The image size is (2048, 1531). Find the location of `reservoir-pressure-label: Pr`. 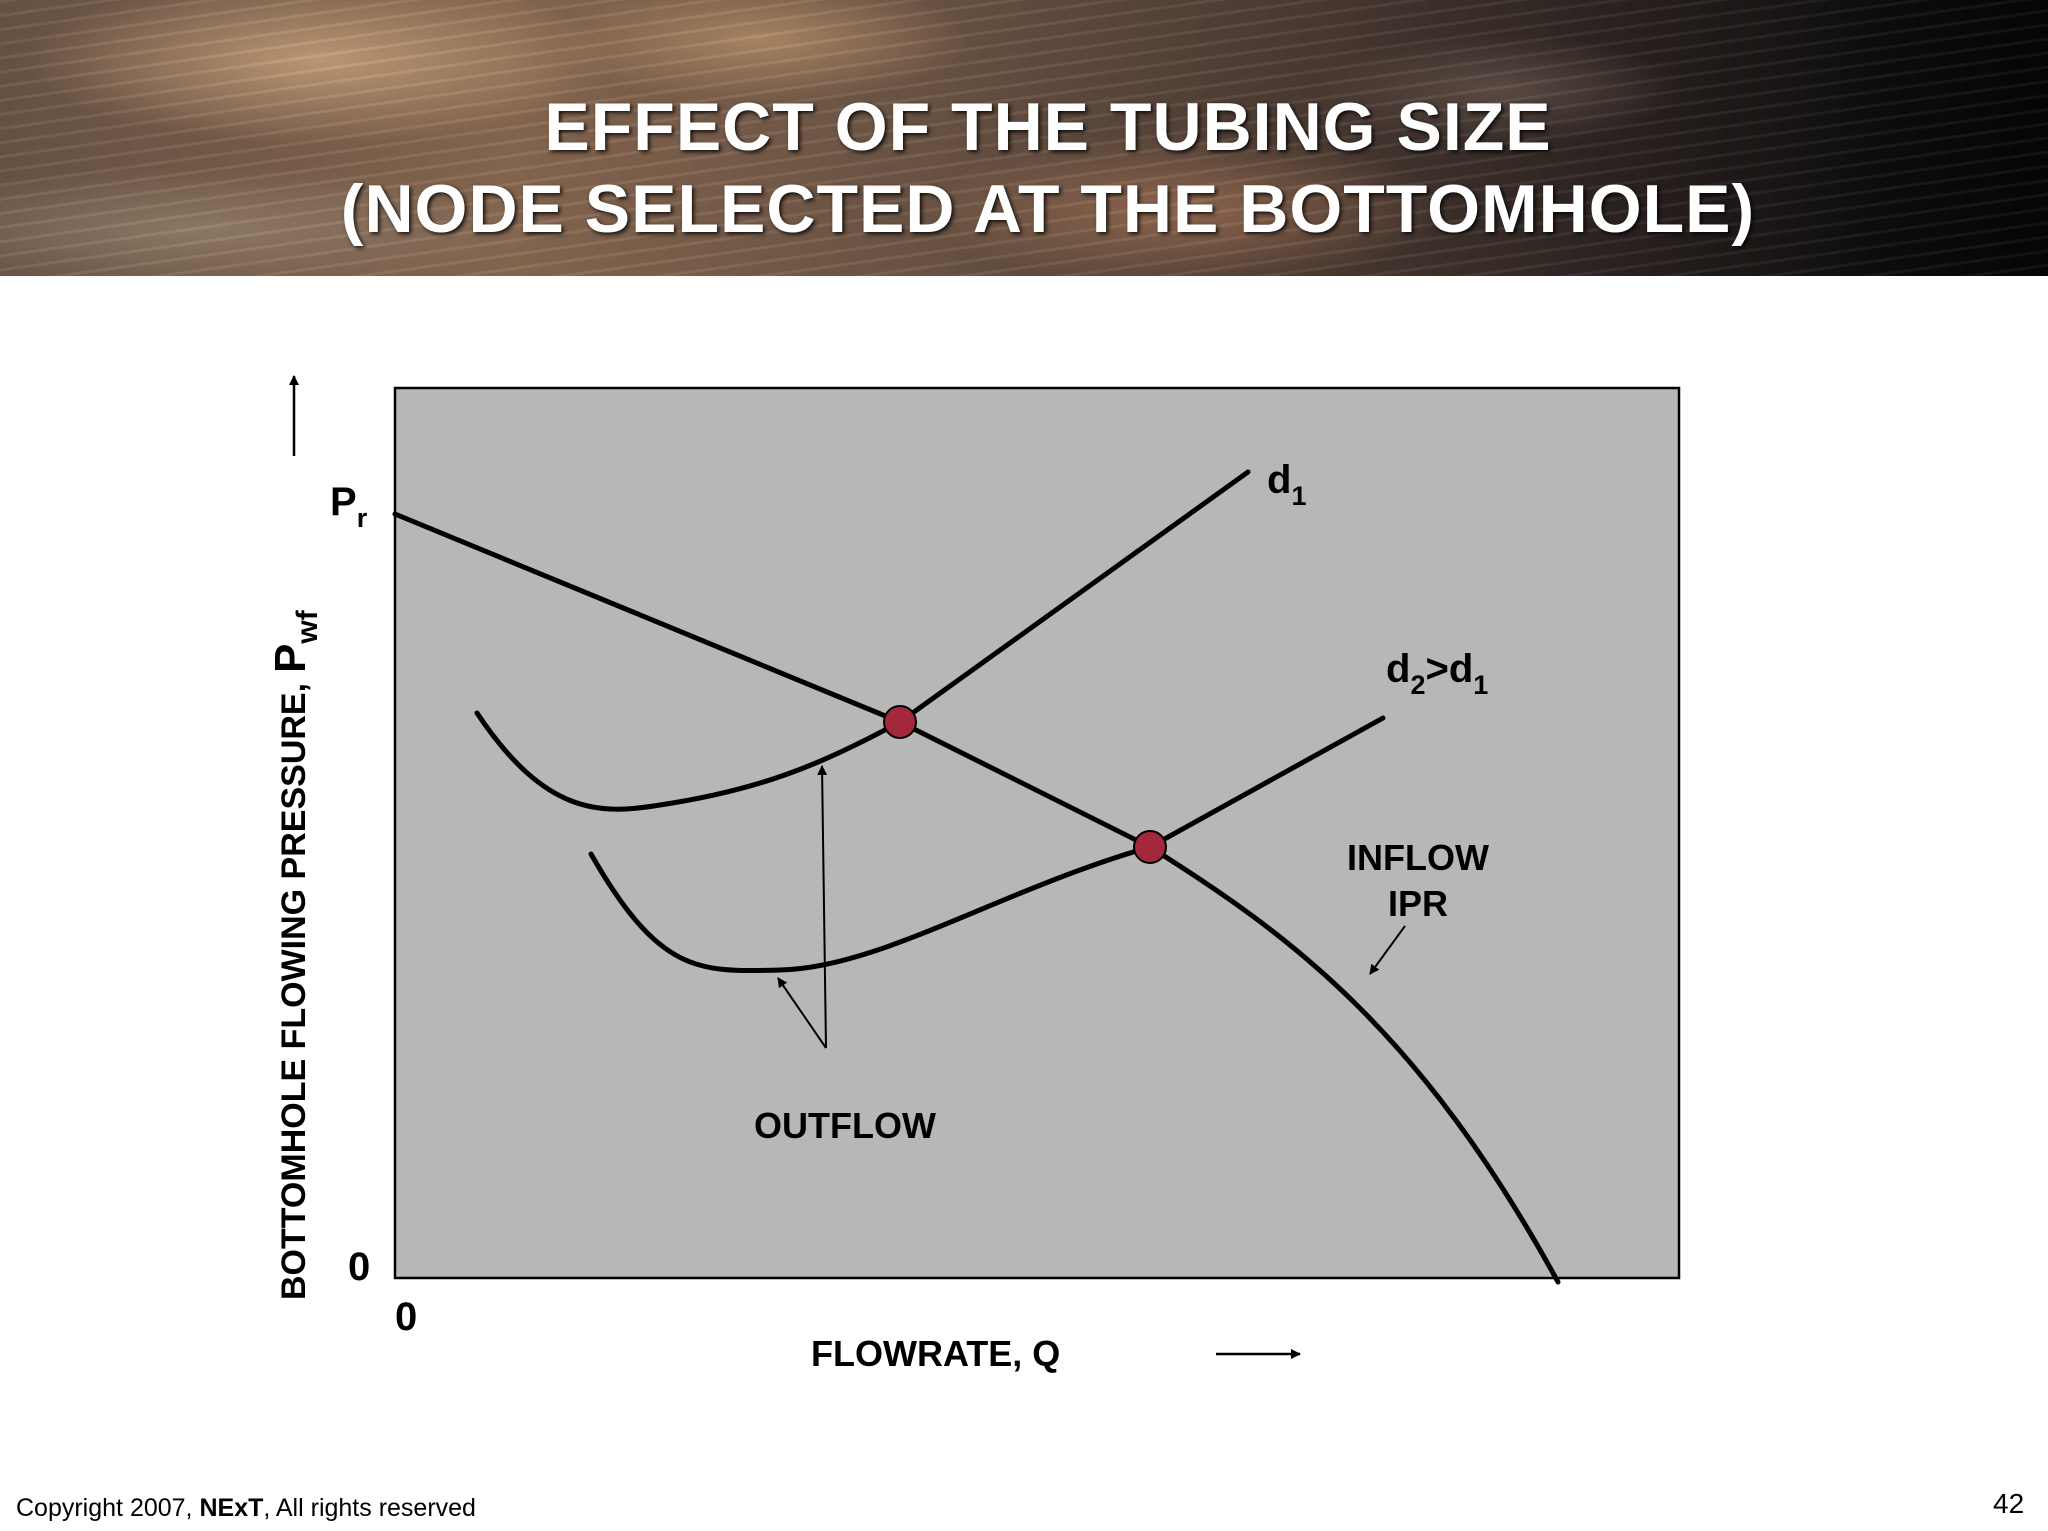

reservoir-pressure-label: Pr is located at coordinates (349, 506).